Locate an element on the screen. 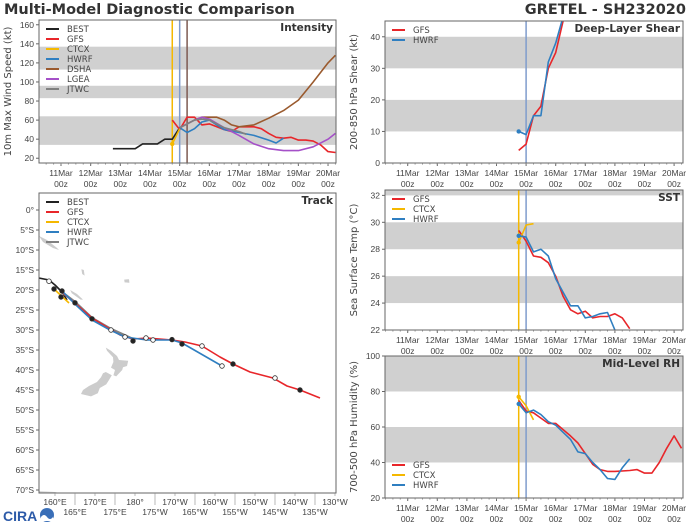 This screenshot has width=700, height=525. x-tick-label: 15Mar 00z is located at coordinates (526, 178).